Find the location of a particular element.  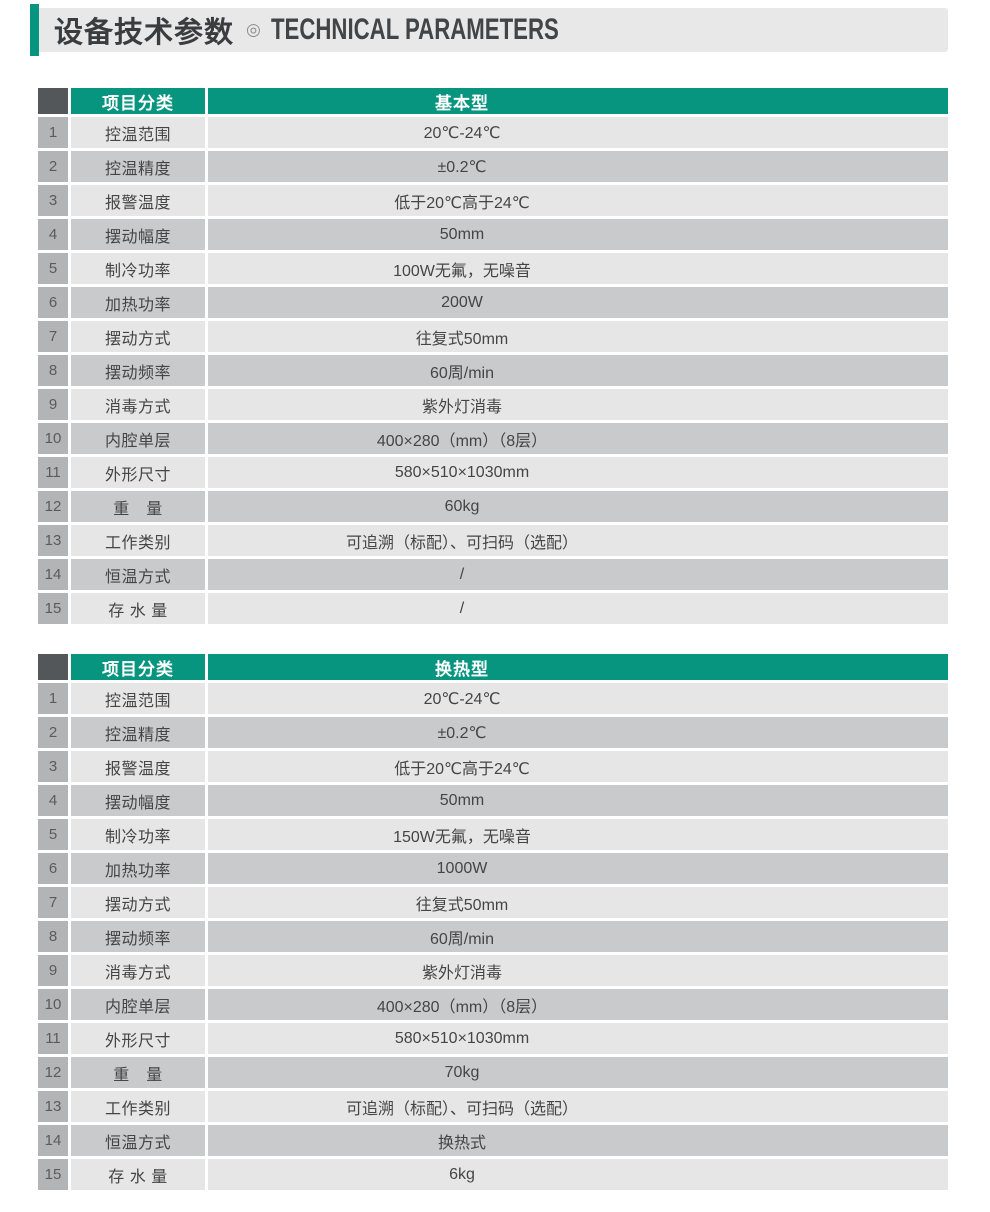

header-model-cell: 基本型 is located at coordinates (578, 101).